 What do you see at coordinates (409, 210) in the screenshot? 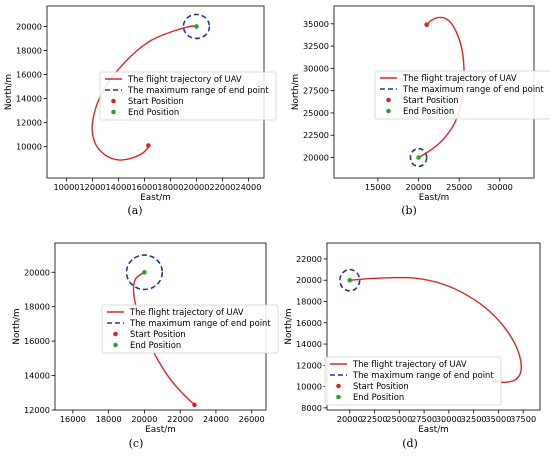
I see `subplot-caption: (b)` at bounding box center [409, 210].